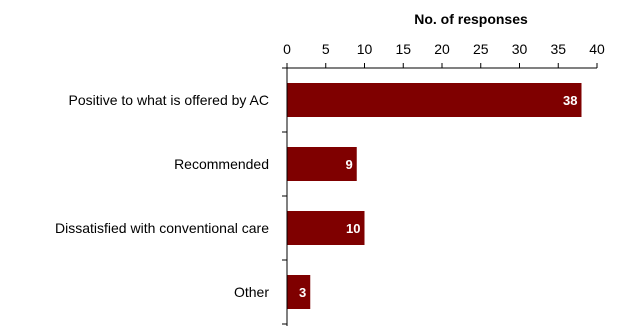 The height and width of the screenshot is (332, 617). Describe the element at coordinates (481, 49) in the screenshot. I see `x-tick-label: 25` at that location.